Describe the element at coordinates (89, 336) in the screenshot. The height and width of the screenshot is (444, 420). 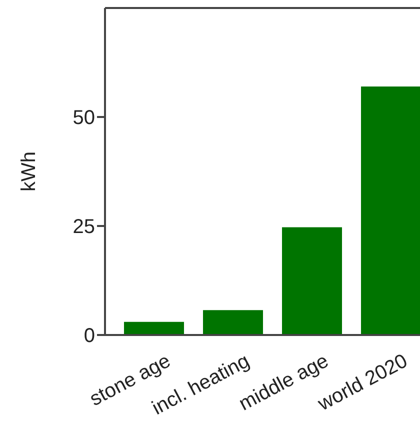
I see `y-tick-label: 0` at that location.